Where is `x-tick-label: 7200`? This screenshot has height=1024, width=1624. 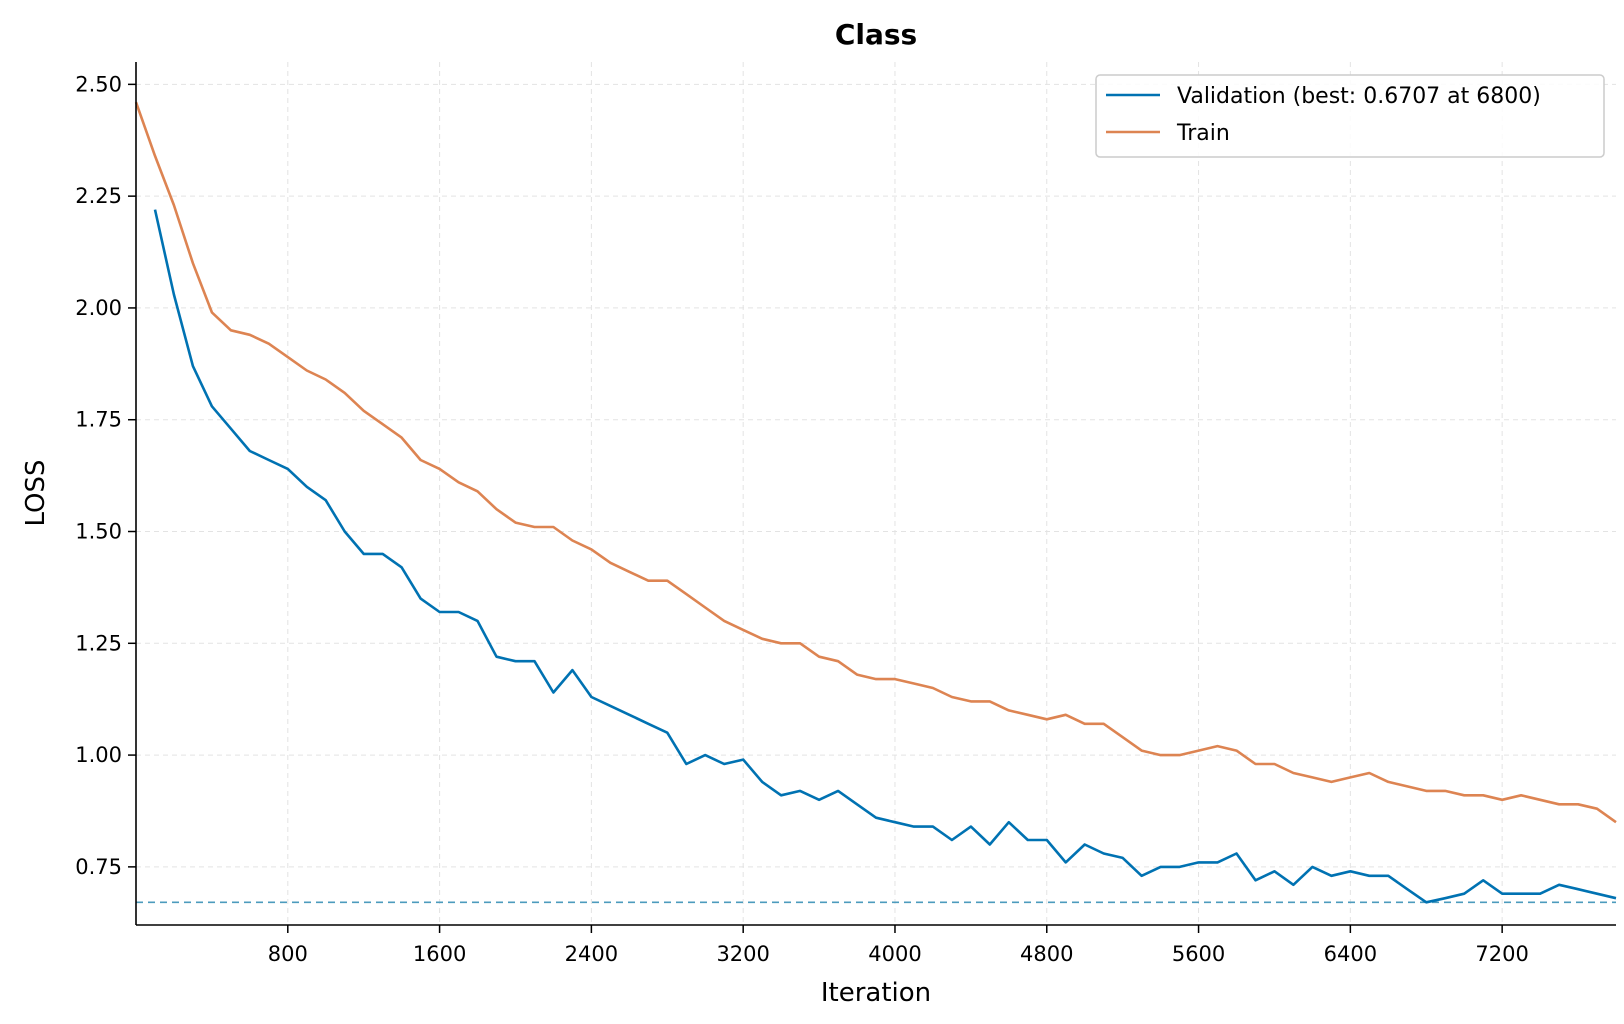 x-tick-label: 7200 is located at coordinates (1501, 954).